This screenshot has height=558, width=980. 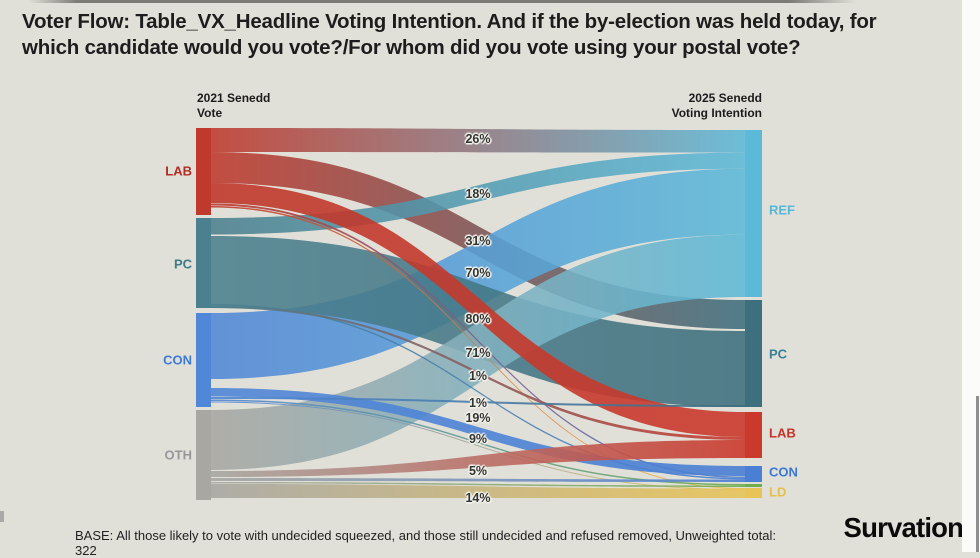 I want to click on minor-flow-OTH-GRN, so click(x=478, y=484).